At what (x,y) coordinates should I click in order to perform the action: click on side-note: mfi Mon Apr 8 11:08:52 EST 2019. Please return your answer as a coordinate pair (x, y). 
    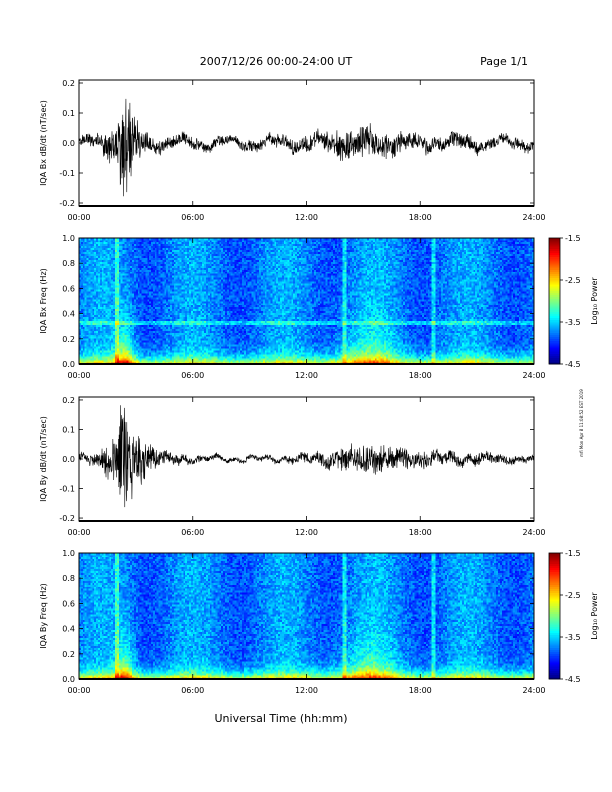
    Looking at the image, I should click on (581, 423).